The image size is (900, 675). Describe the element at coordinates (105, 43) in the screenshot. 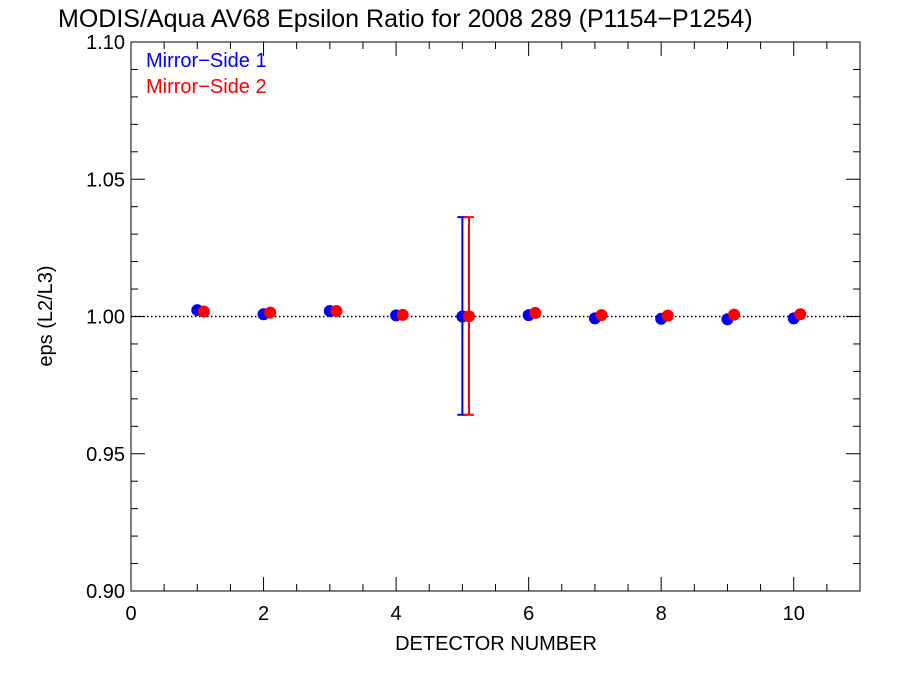

I see `y-tick-label: 1.10` at that location.